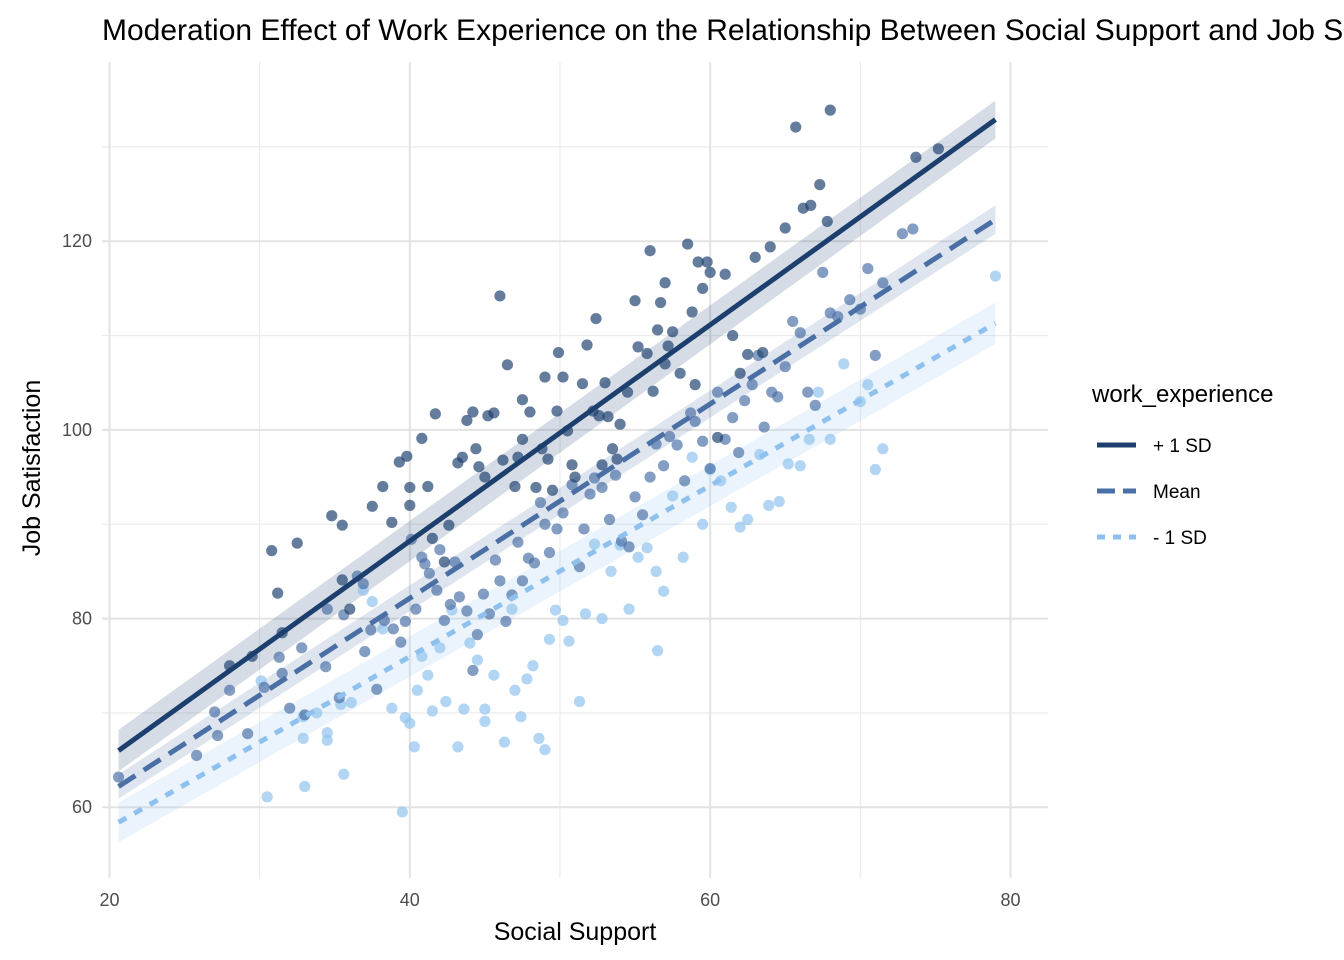  Describe the element at coordinates (32, 468) in the screenshot. I see `y-axis-title: Job Satisfaction` at that location.